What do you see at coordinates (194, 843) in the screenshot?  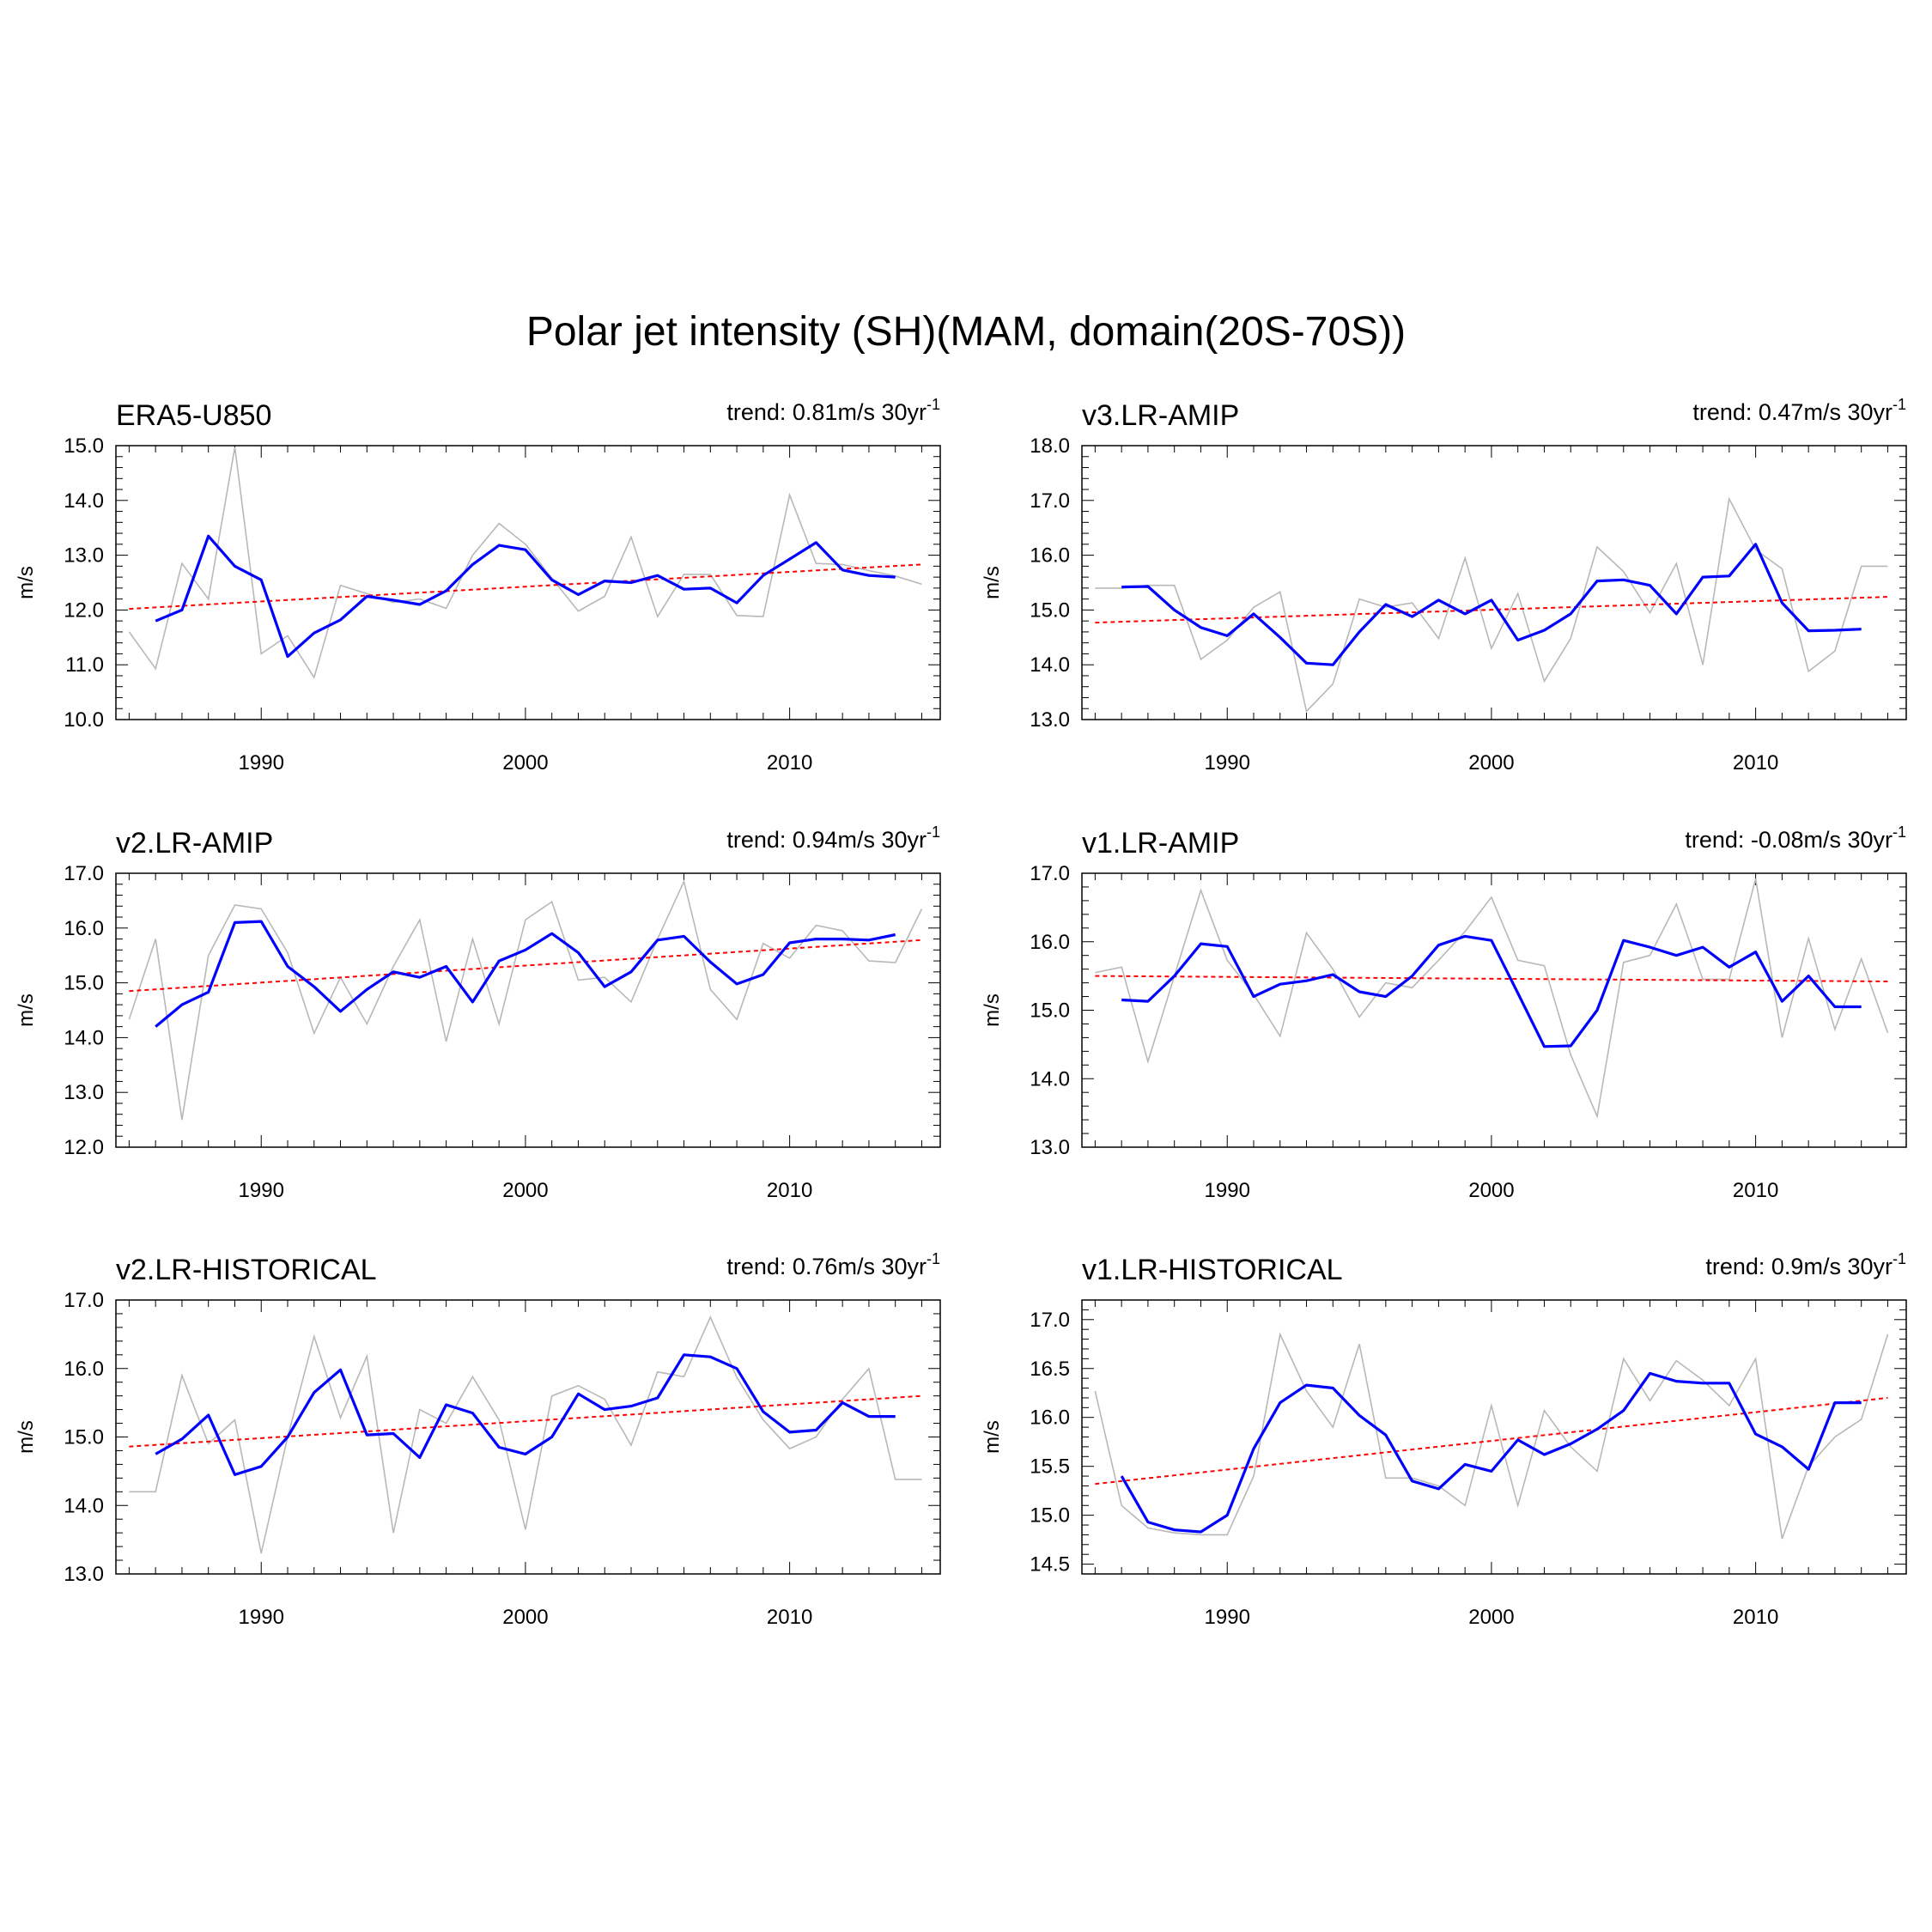 I see `panel-title: v2.LR-AMIP` at bounding box center [194, 843].